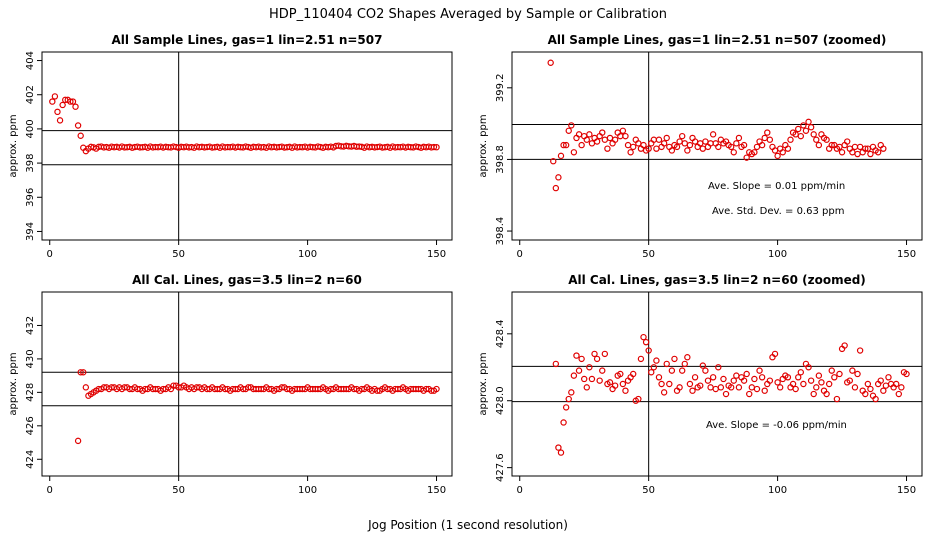 The image size is (936, 540). I want to click on annotation: Ave. Slope = -0.06 ppm/min, so click(776, 425).